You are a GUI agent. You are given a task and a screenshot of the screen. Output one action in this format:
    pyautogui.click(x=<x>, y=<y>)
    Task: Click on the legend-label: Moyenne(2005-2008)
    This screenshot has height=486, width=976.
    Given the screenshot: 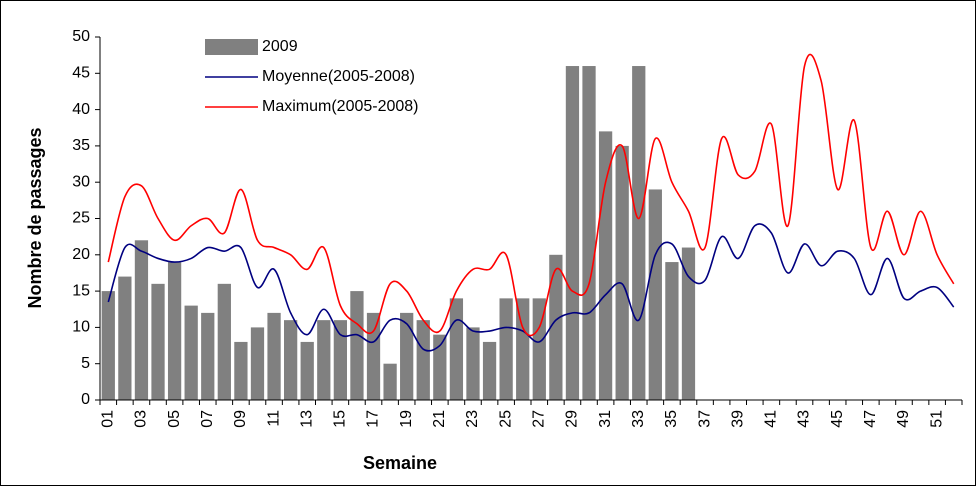 What is the action you would take?
    pyautogui.click(x=338, y=76)
    